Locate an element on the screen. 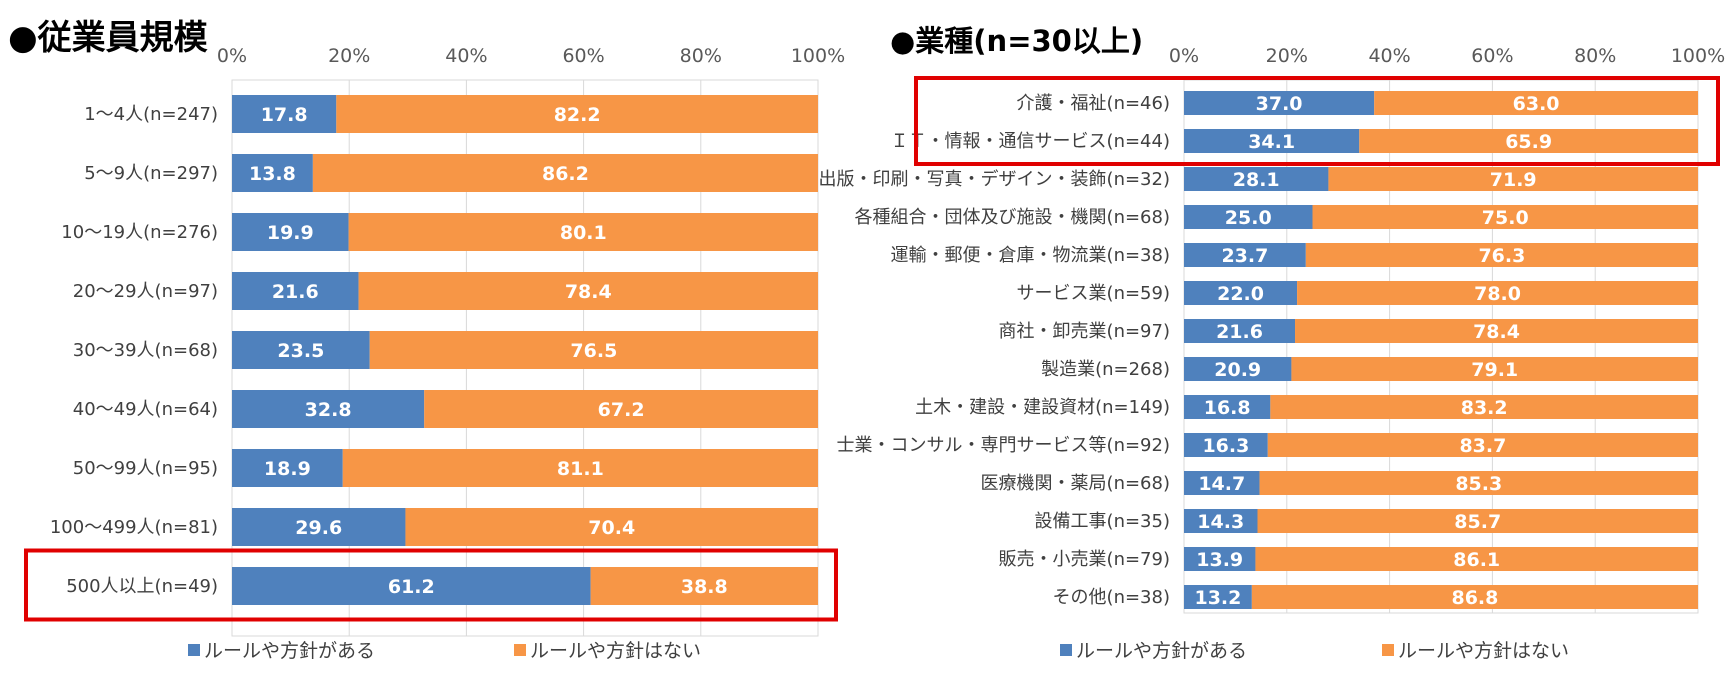 The image size is (1736, 679). value-label-no-rule: 38.8 is located at coordinates (704, 587).